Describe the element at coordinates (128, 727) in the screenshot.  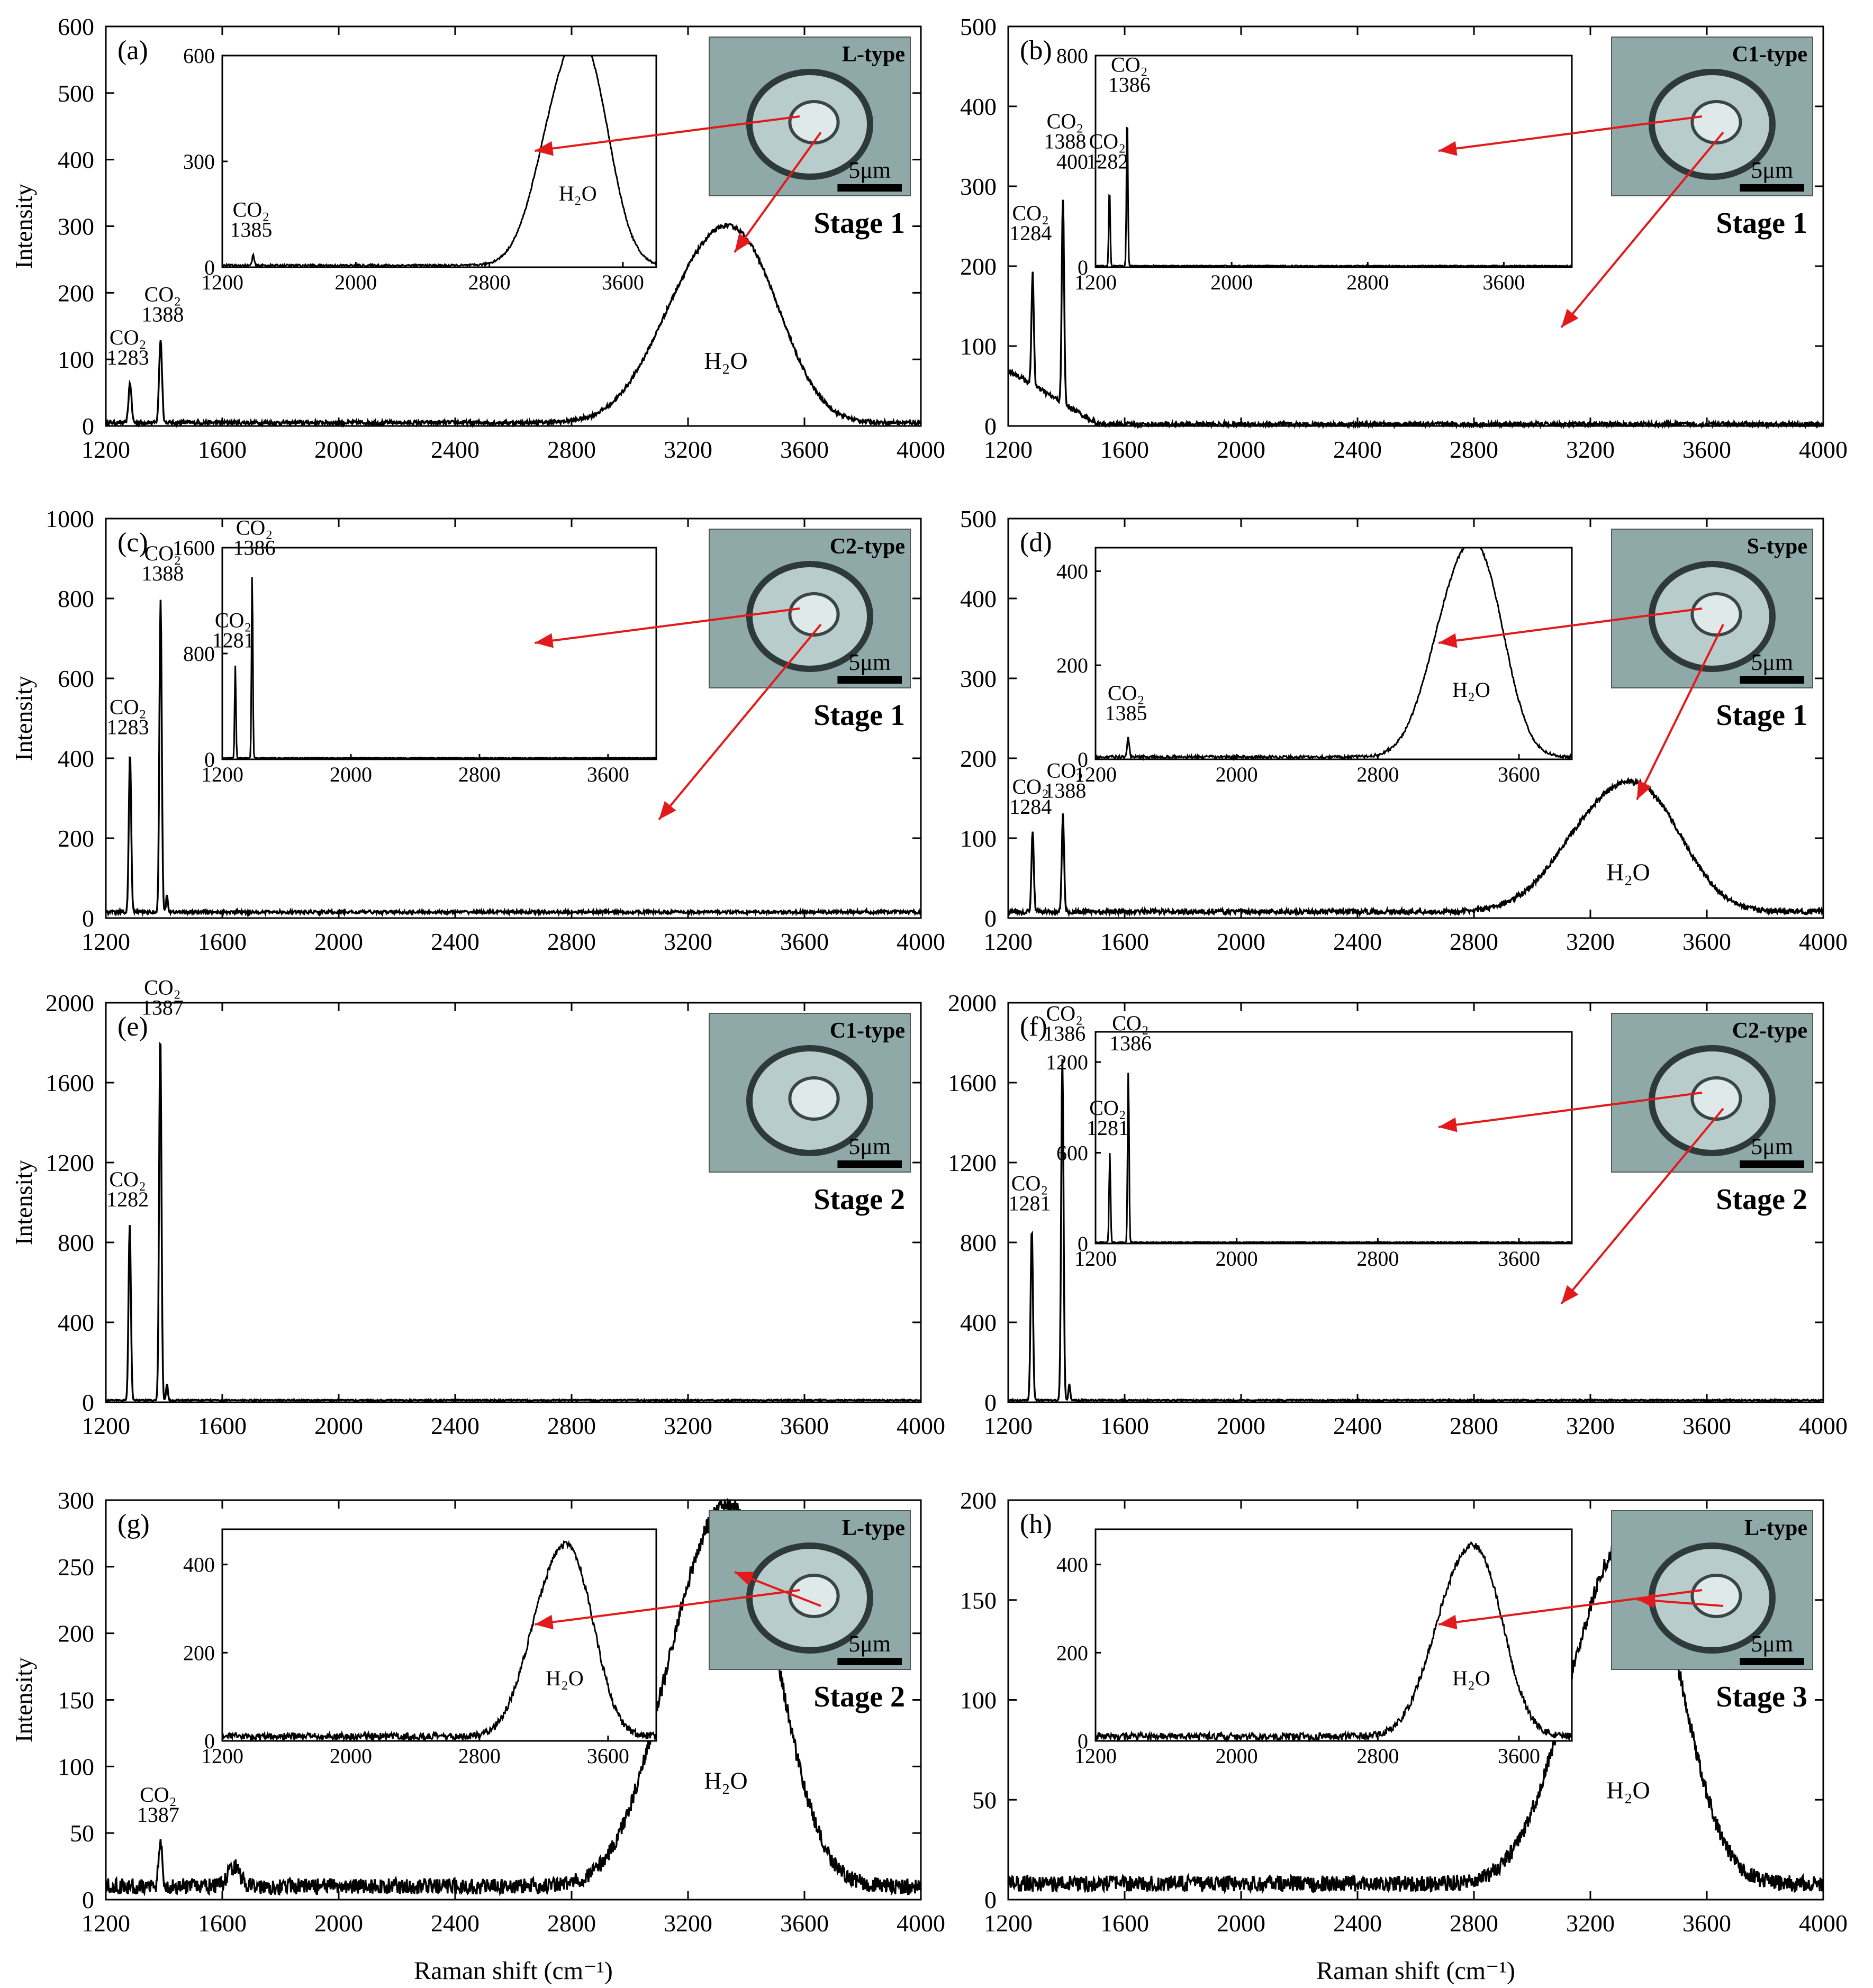
I see `peak-label-value: 1283` at that location.